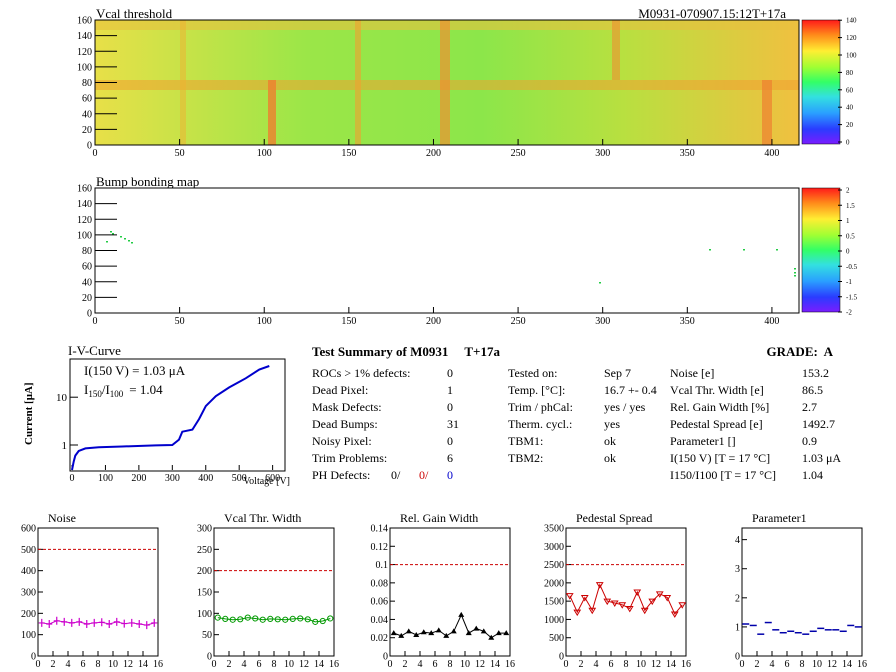 This screenshot has height=672, width=896. Describe the element at coordinates (850, 125) in the screenshot. I see `colorbar-tick-label: 20` at that location.